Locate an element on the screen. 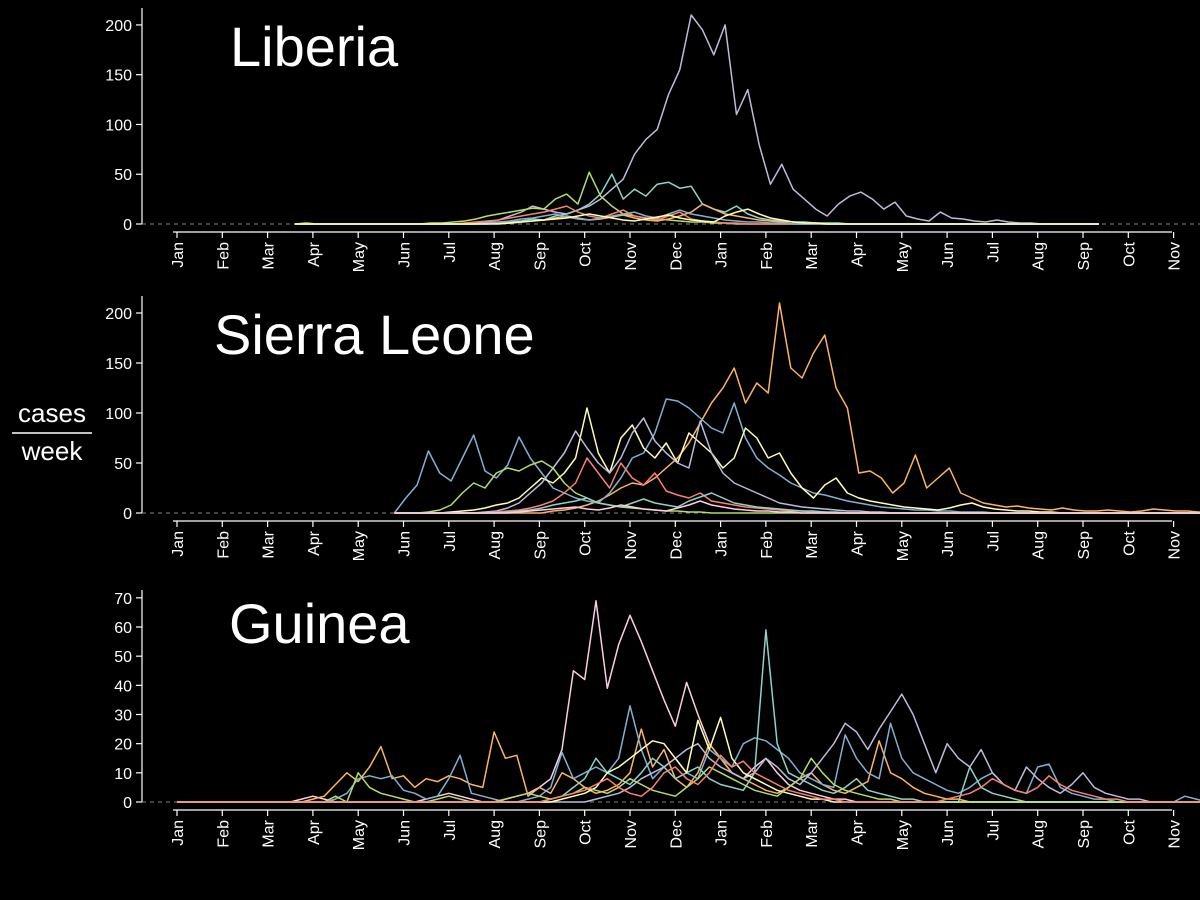  y-tick-label: 20 is located at coordinates (123, 745).